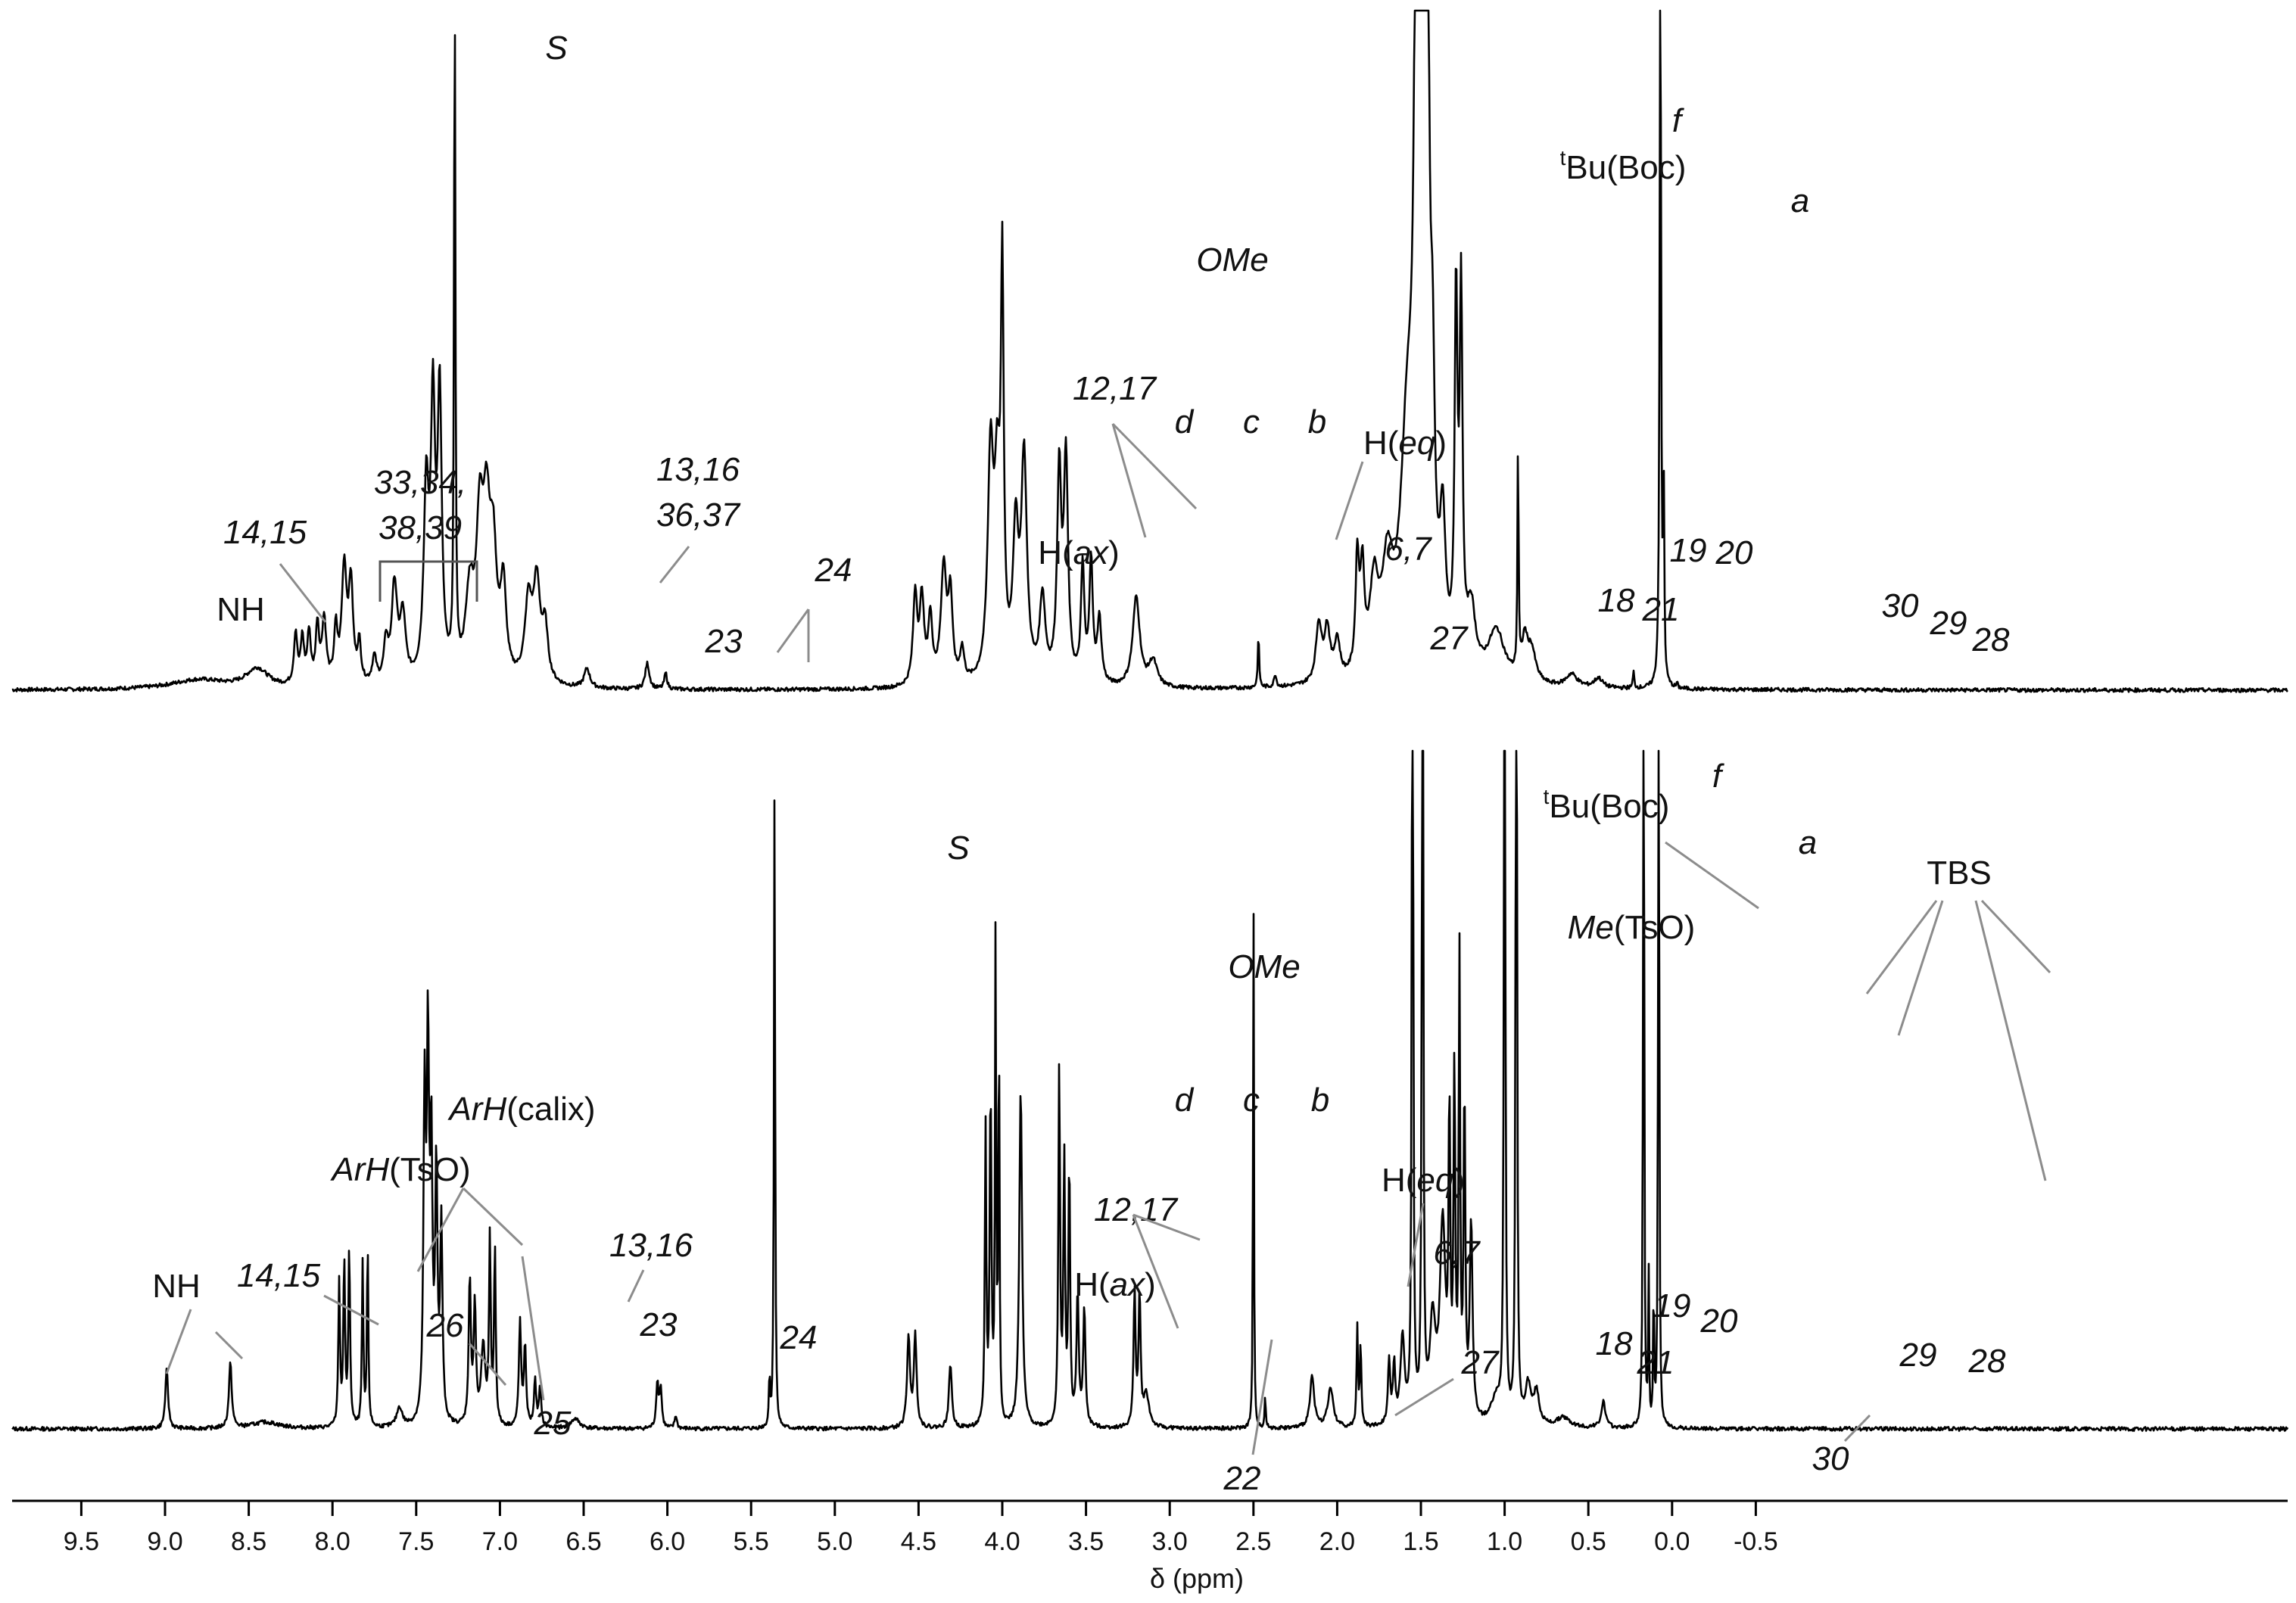 This screenshot has width=2296, height=1603. Describe the element at coordinates (1349, 501) in the screenshot. I see `top-leader-h-eq` at that location.